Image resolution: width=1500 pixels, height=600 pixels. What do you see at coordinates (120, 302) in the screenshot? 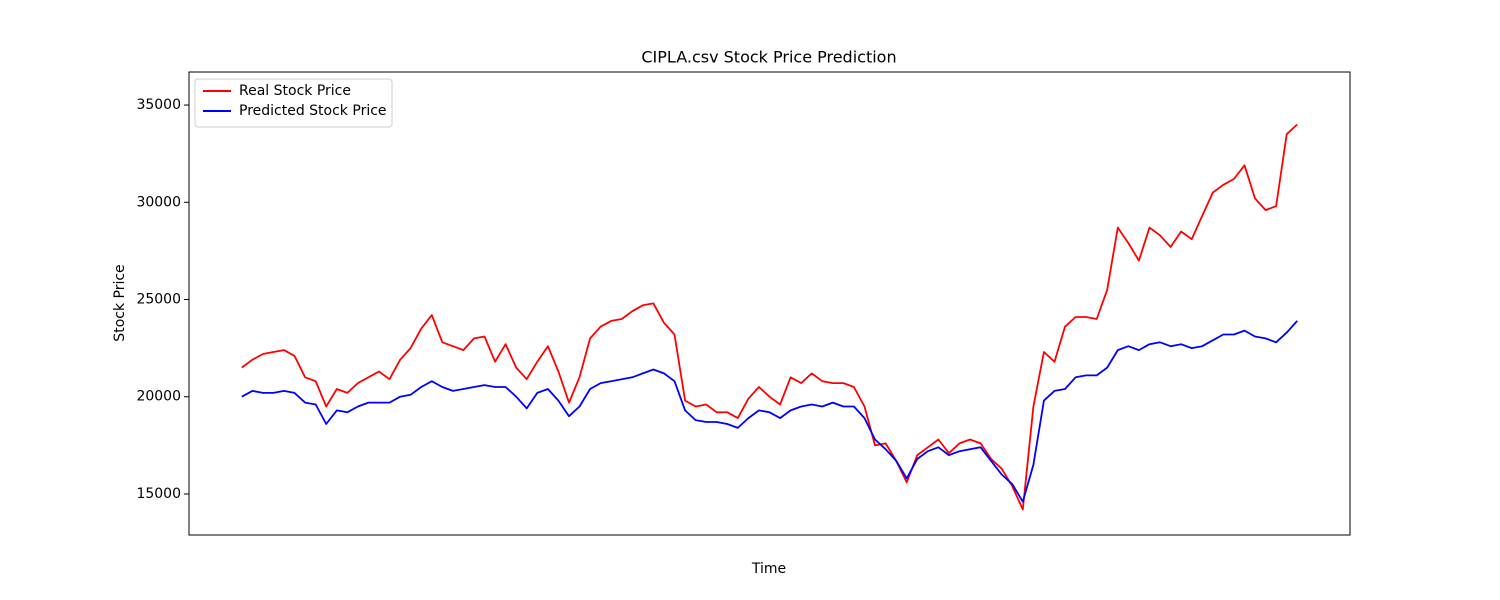
I see `y-axis-label: Stock Price` at bounding box center [120, 302].